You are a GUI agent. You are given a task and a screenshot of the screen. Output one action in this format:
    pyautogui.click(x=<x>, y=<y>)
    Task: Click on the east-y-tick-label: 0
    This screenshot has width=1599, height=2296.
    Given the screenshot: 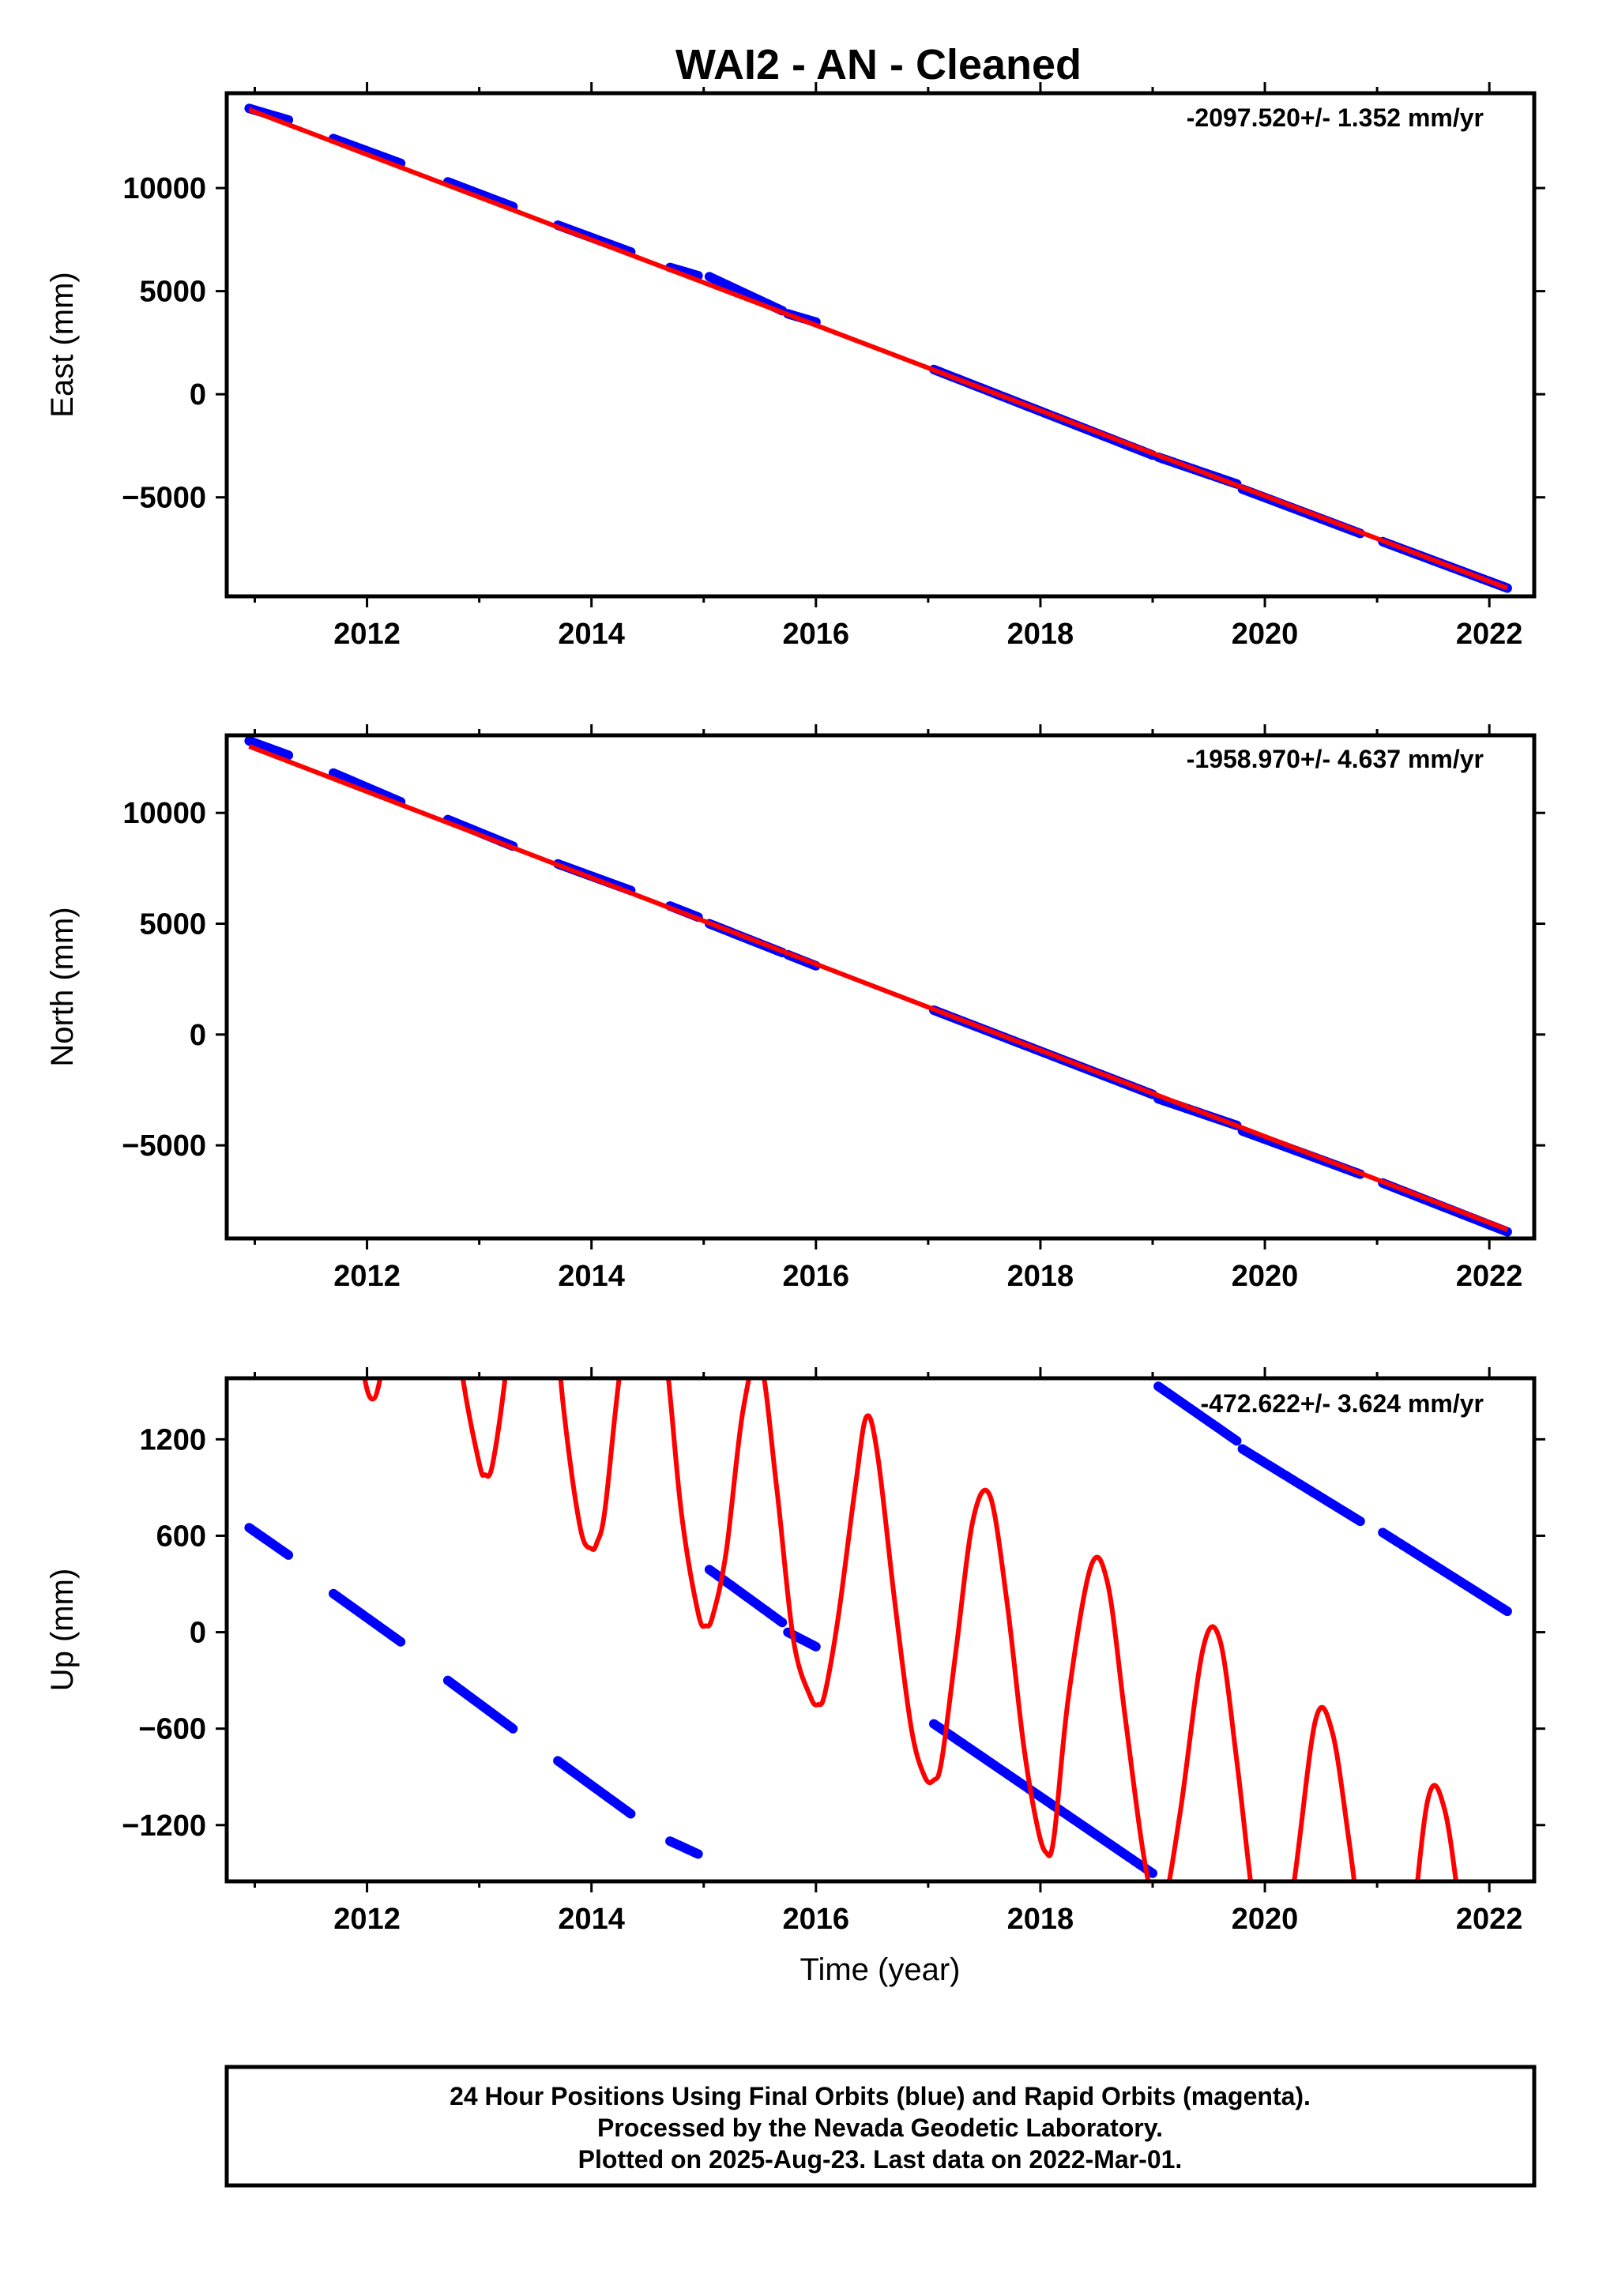 What is the action you would take?
    pyautogui.click(x=198, y=395)
    